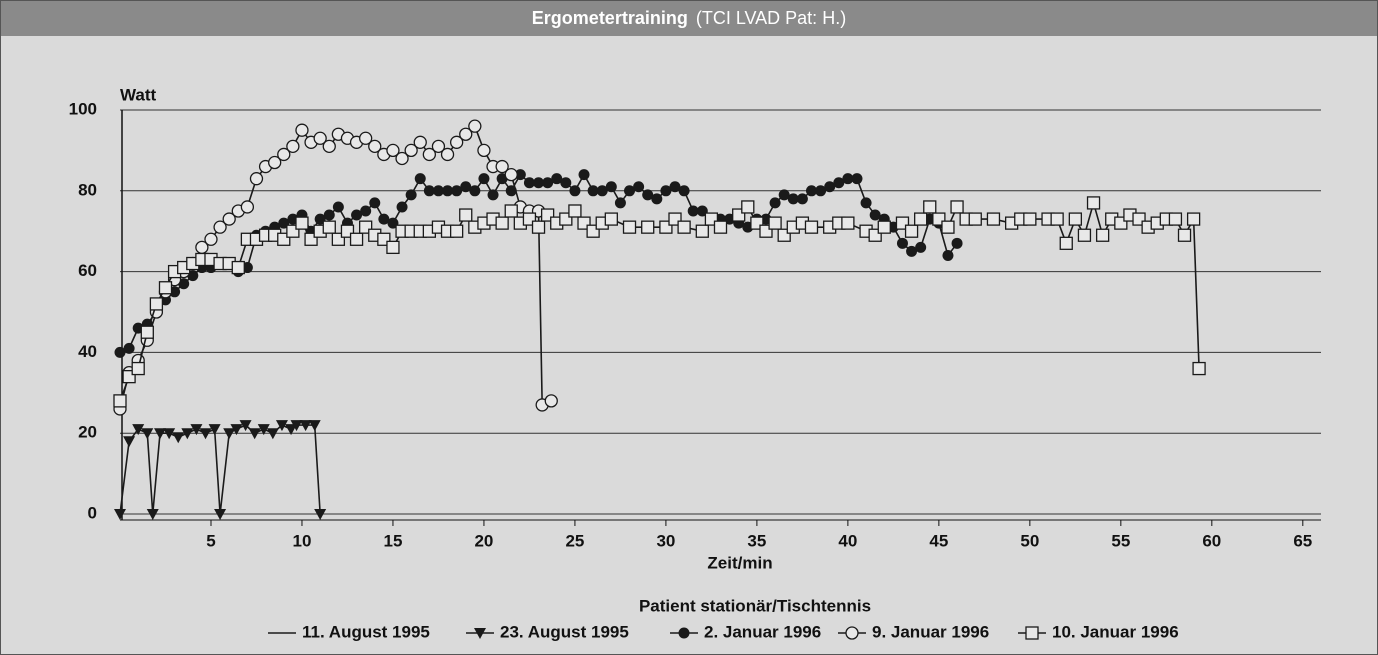 This screenshot has width=1378, height=655. Describe the element at coordinates (1029, 540) in the screenshot. I see `x-tick-label: 50` at that location.